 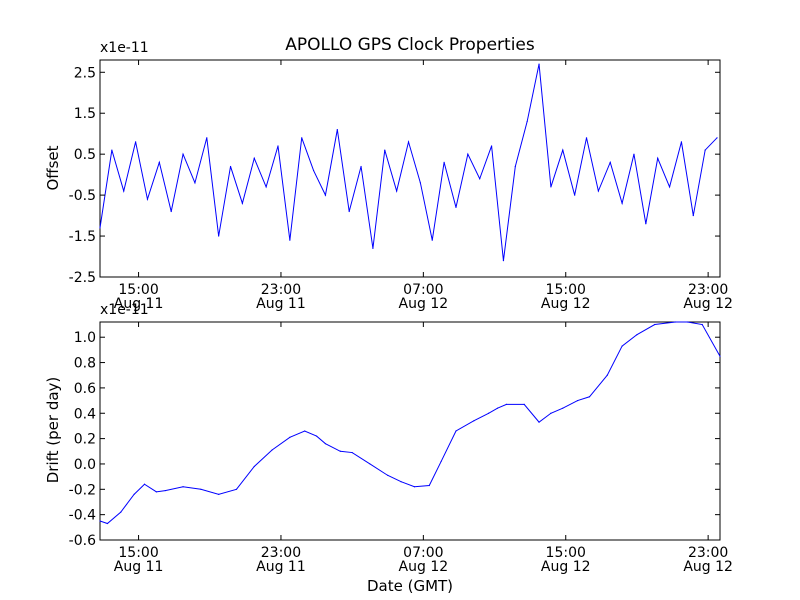 I want to click on drift-x-tick-label-date: Aug 11, so click(x=281, y=567).